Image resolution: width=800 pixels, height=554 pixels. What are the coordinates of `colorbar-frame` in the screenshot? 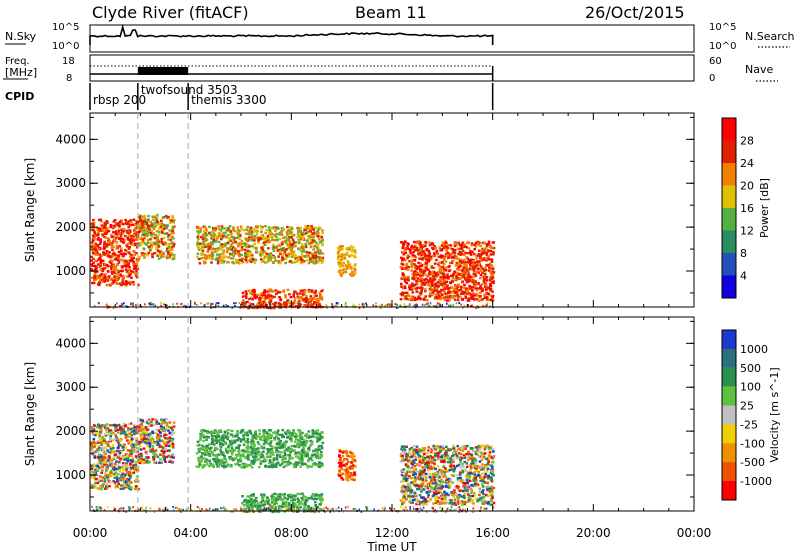 It's located at (729, 208).